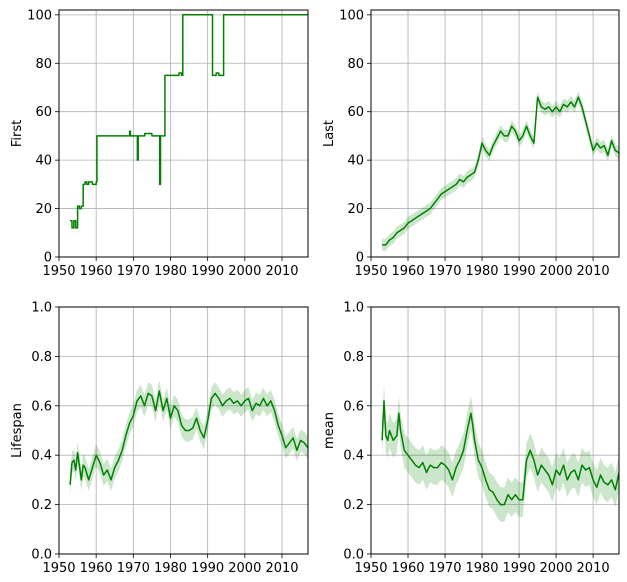  Describe the element at coordinates (329, 430) in the screenshot. I see `y-axis-label: mean` at that location.